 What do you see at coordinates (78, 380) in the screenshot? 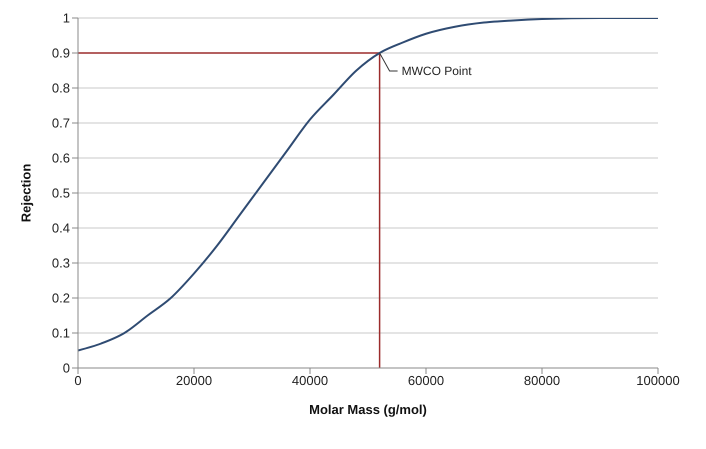
I see `x-tick-label: 0` at bounding box center [78, 380].